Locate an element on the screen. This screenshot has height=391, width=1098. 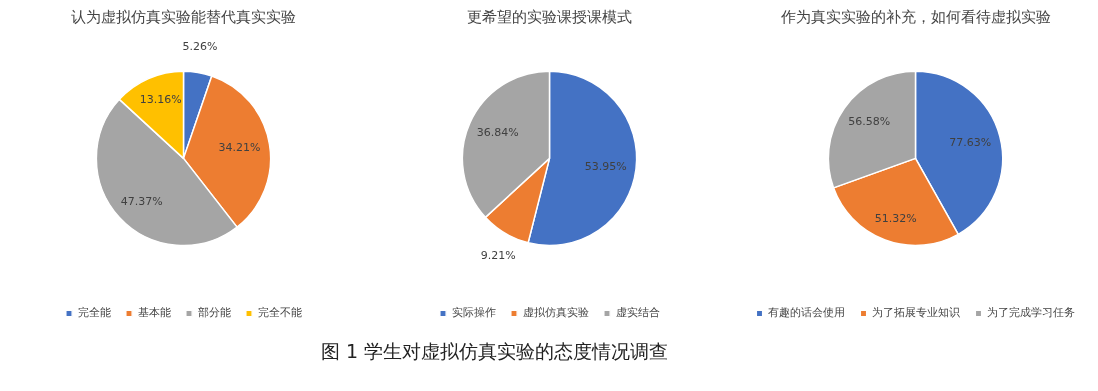
legend-label: 完全能 is located at coordinates (94, 312).